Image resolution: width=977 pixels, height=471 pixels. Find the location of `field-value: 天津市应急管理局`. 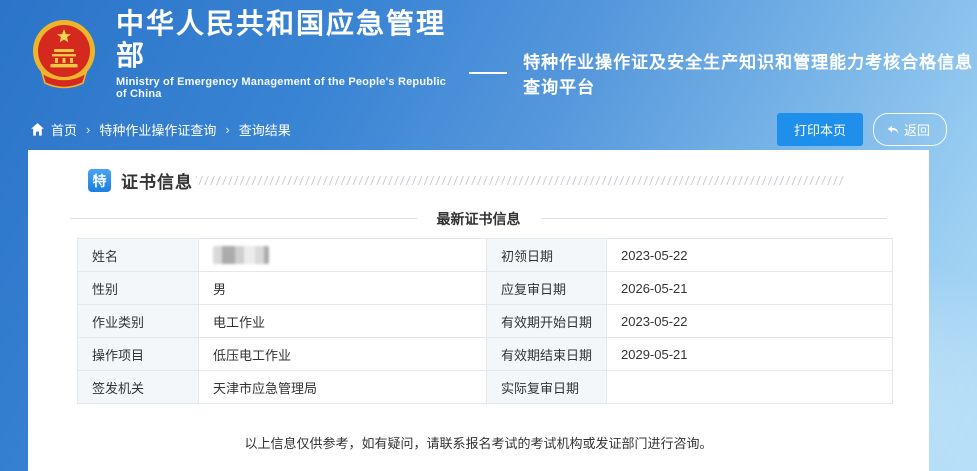

field-value: 天津市应急管理局 is located at coordinates (342, 387).